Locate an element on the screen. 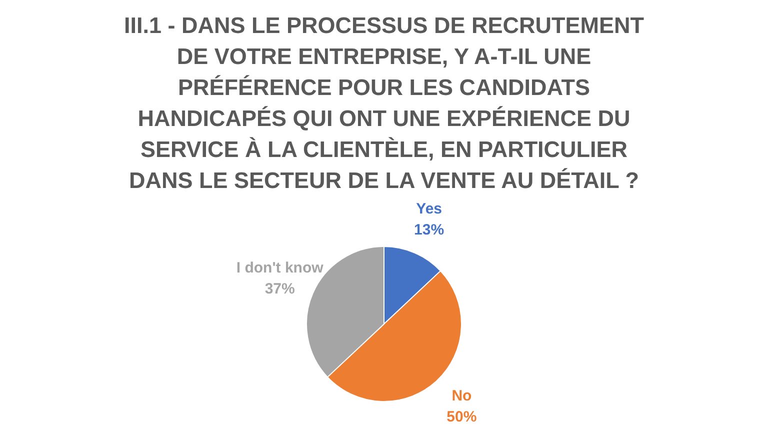 Image resolution: width=768 pixels, height=438 pixels. slice-label: I don't know is located at coordinates (280, 268).